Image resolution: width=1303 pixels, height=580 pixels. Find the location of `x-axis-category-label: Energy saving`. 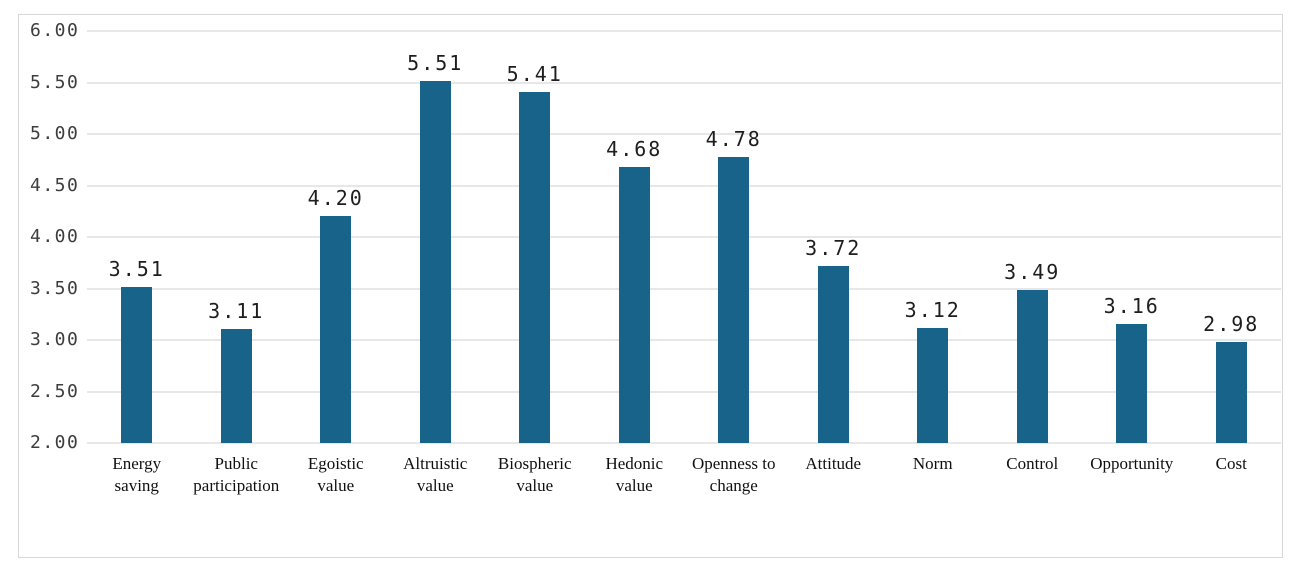

x-axis-category-label: Energy saving is located at coordinates (137, 474).